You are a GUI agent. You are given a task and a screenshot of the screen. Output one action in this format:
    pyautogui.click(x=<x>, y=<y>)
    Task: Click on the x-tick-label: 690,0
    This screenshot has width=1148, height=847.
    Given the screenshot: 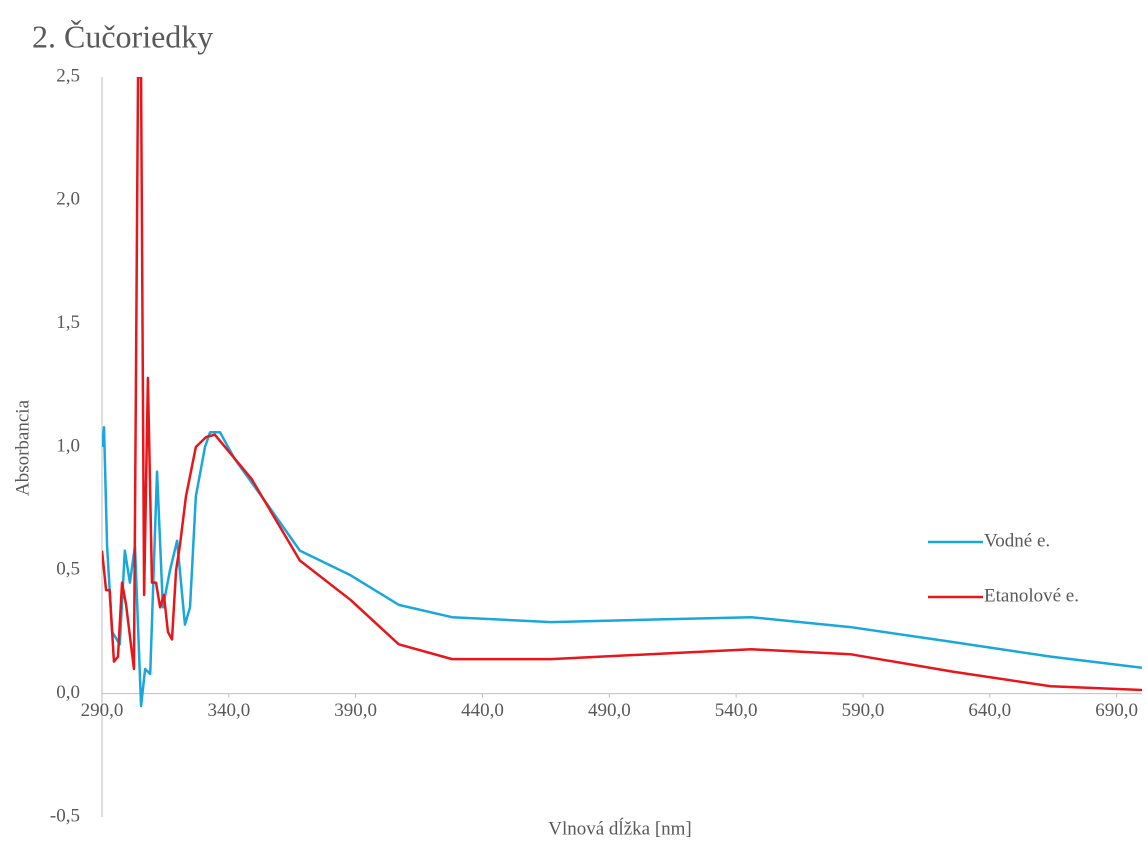 What is the action you would take?
    pyautogui.click(x=1116, y=710)
    